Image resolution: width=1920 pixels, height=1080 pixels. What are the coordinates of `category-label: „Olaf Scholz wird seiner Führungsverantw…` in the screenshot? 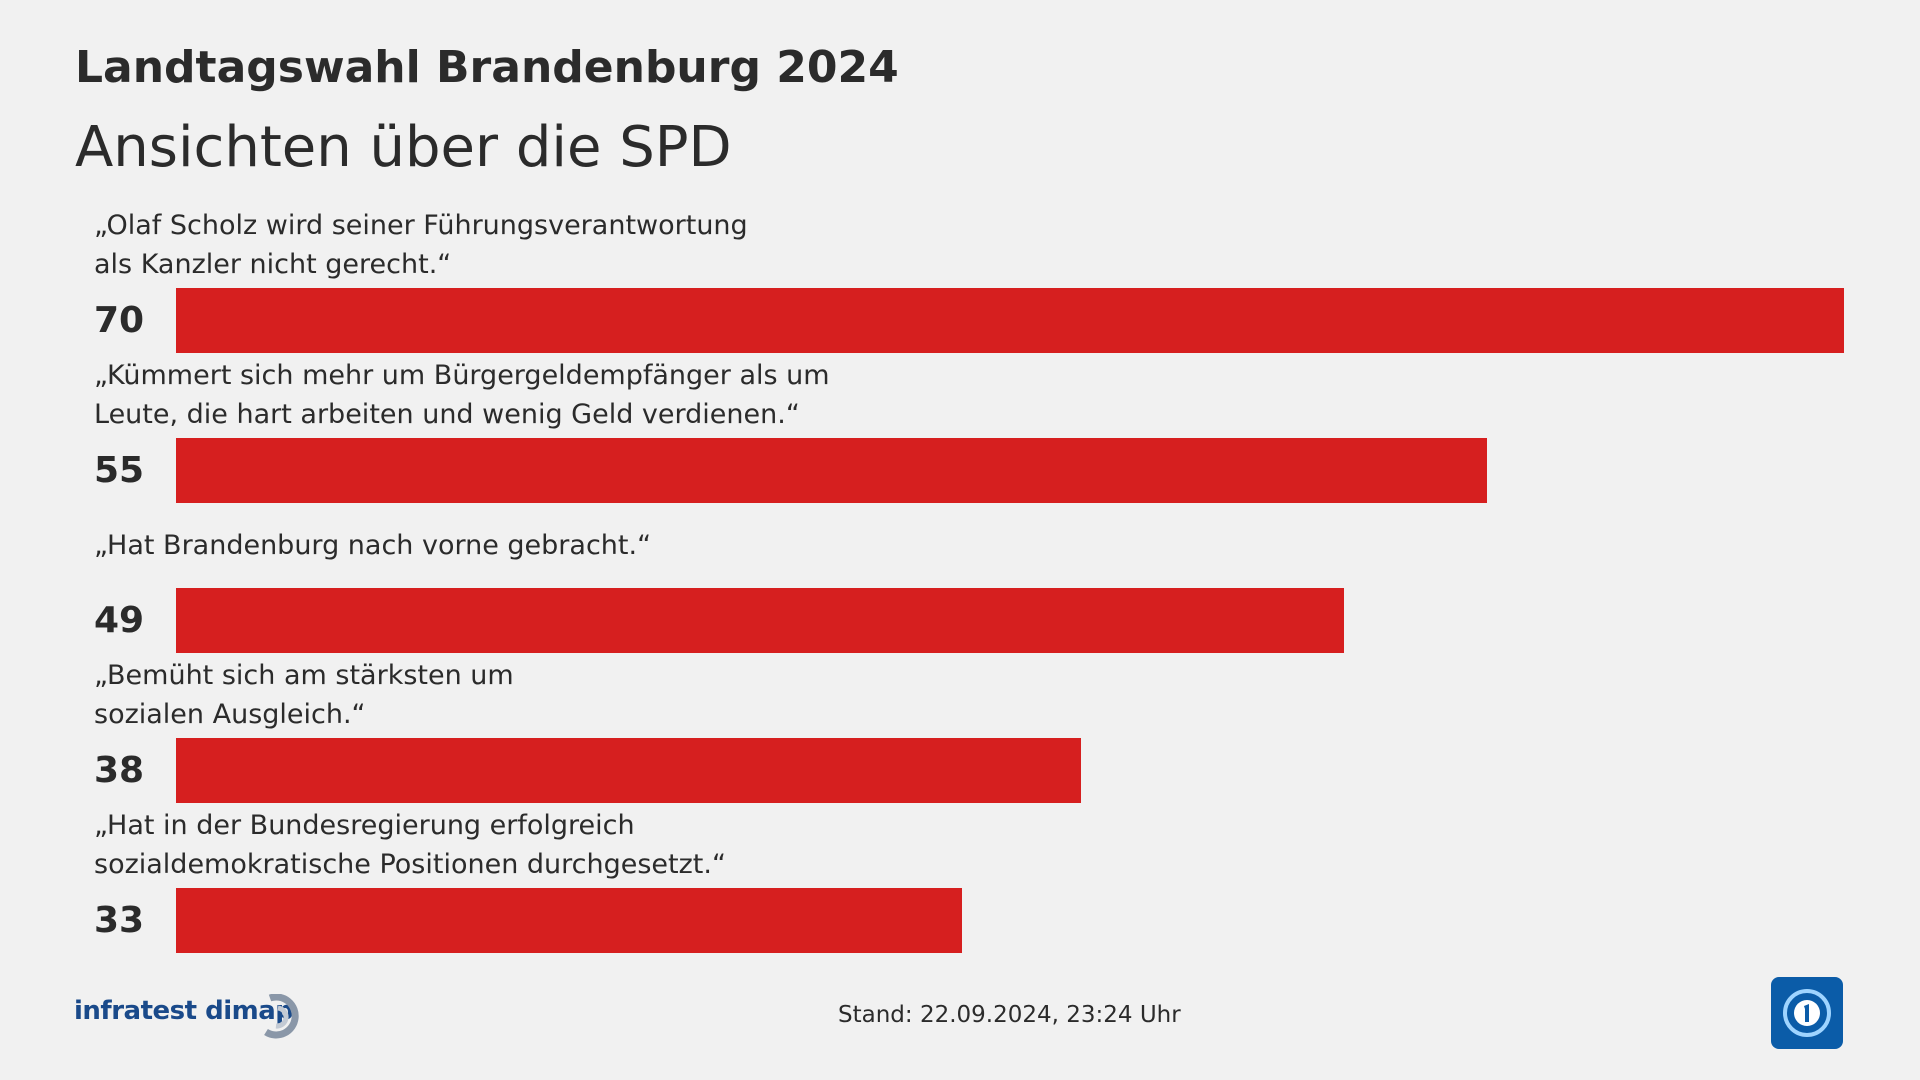 It's located at (421, 245).